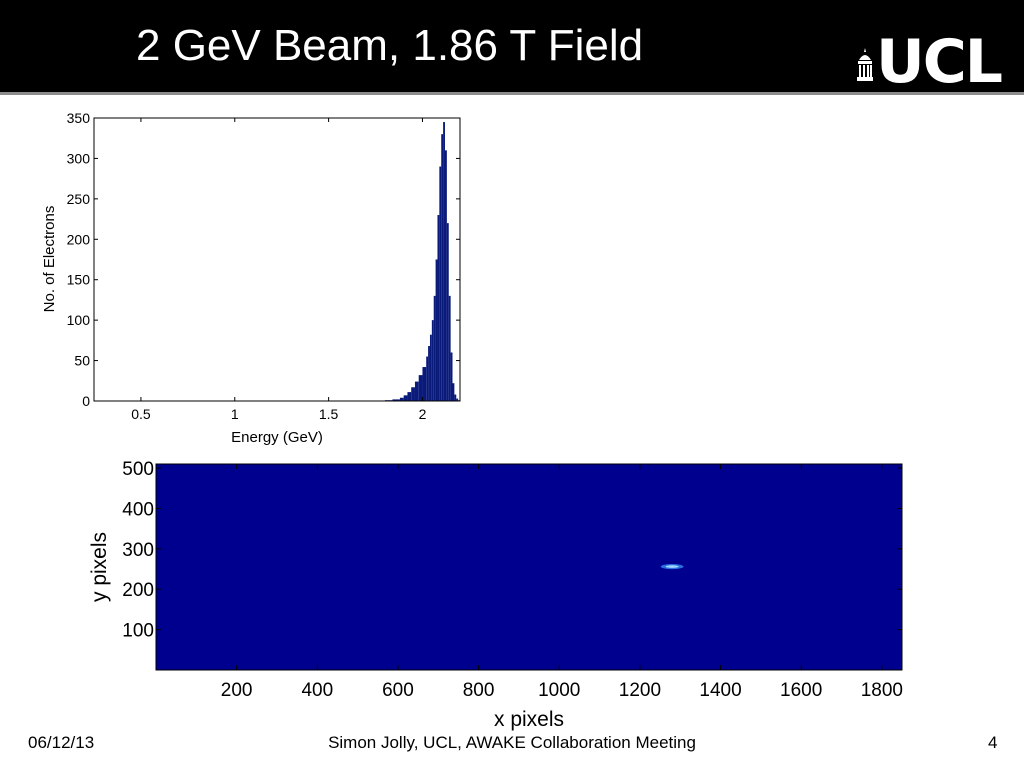 This screenshot has height=768, width=1024. What do you see at coordinates (423, 414) in the screenshot?
I see `histogram-x-tick-label: 2` at bounding box center [423, 414].